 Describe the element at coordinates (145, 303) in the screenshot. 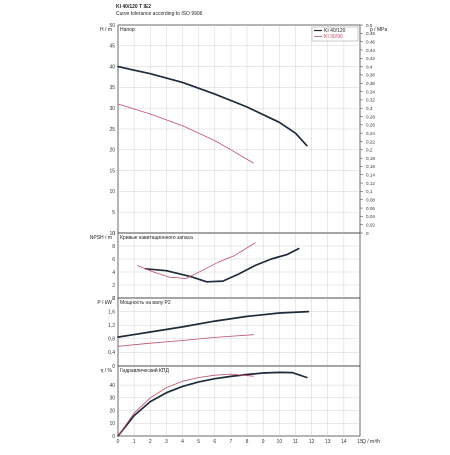

I see `panel-title: Мощность на валу P2` at that location.